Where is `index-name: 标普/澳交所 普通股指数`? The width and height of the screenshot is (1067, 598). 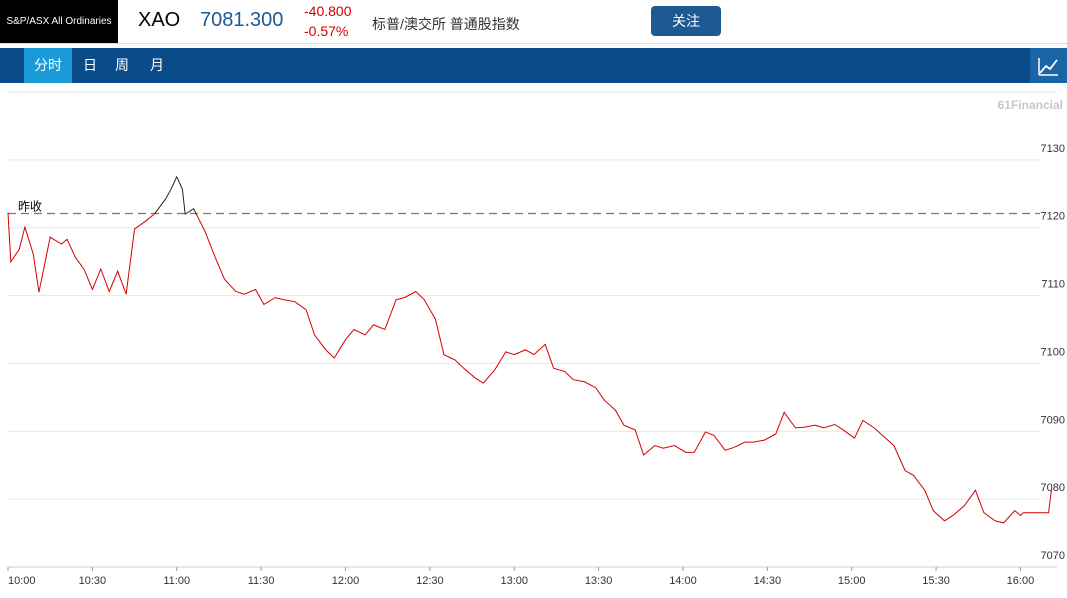 index-name: 标普/澳交所 普通股指数 is located at coordinates (446, 24).